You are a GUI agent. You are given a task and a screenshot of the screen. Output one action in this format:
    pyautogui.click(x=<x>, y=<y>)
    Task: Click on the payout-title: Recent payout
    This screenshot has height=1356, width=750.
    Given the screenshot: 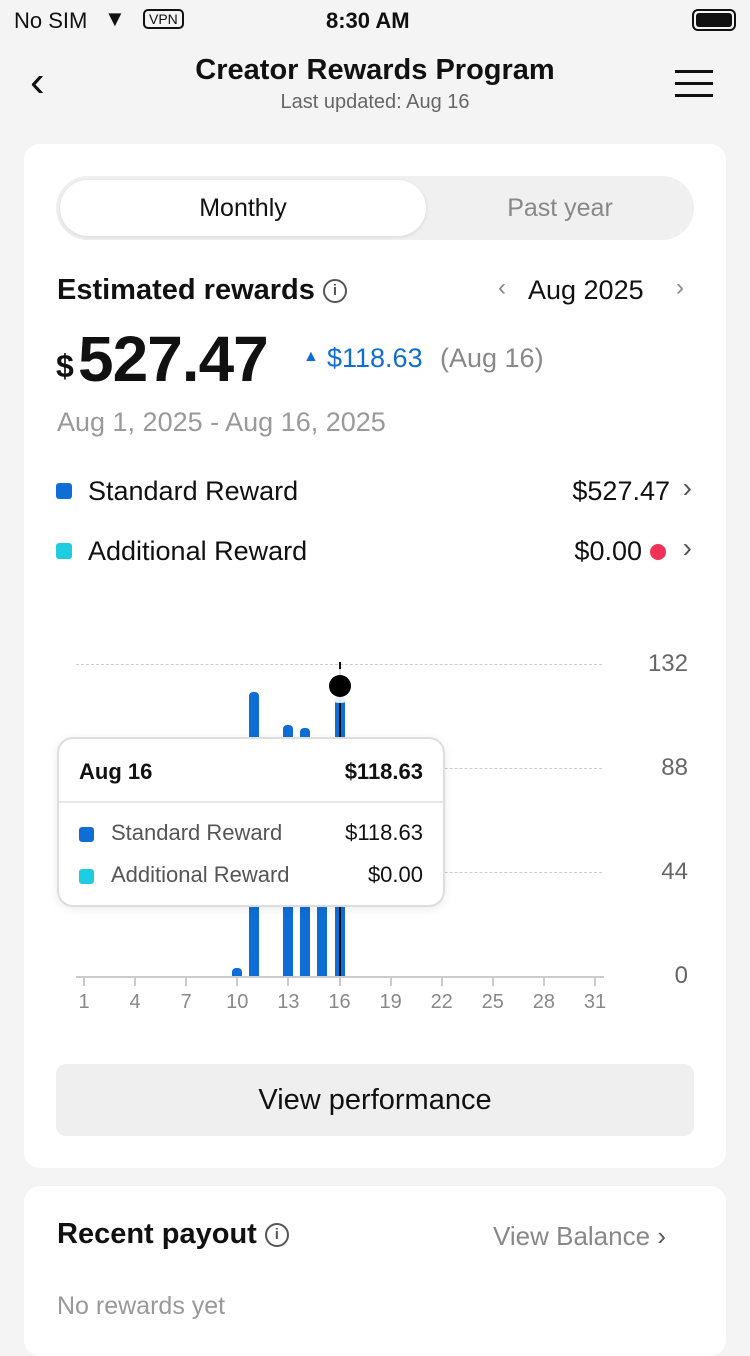 What is the action you would take?
    pyautogui.click(x=157, y=1234)
    